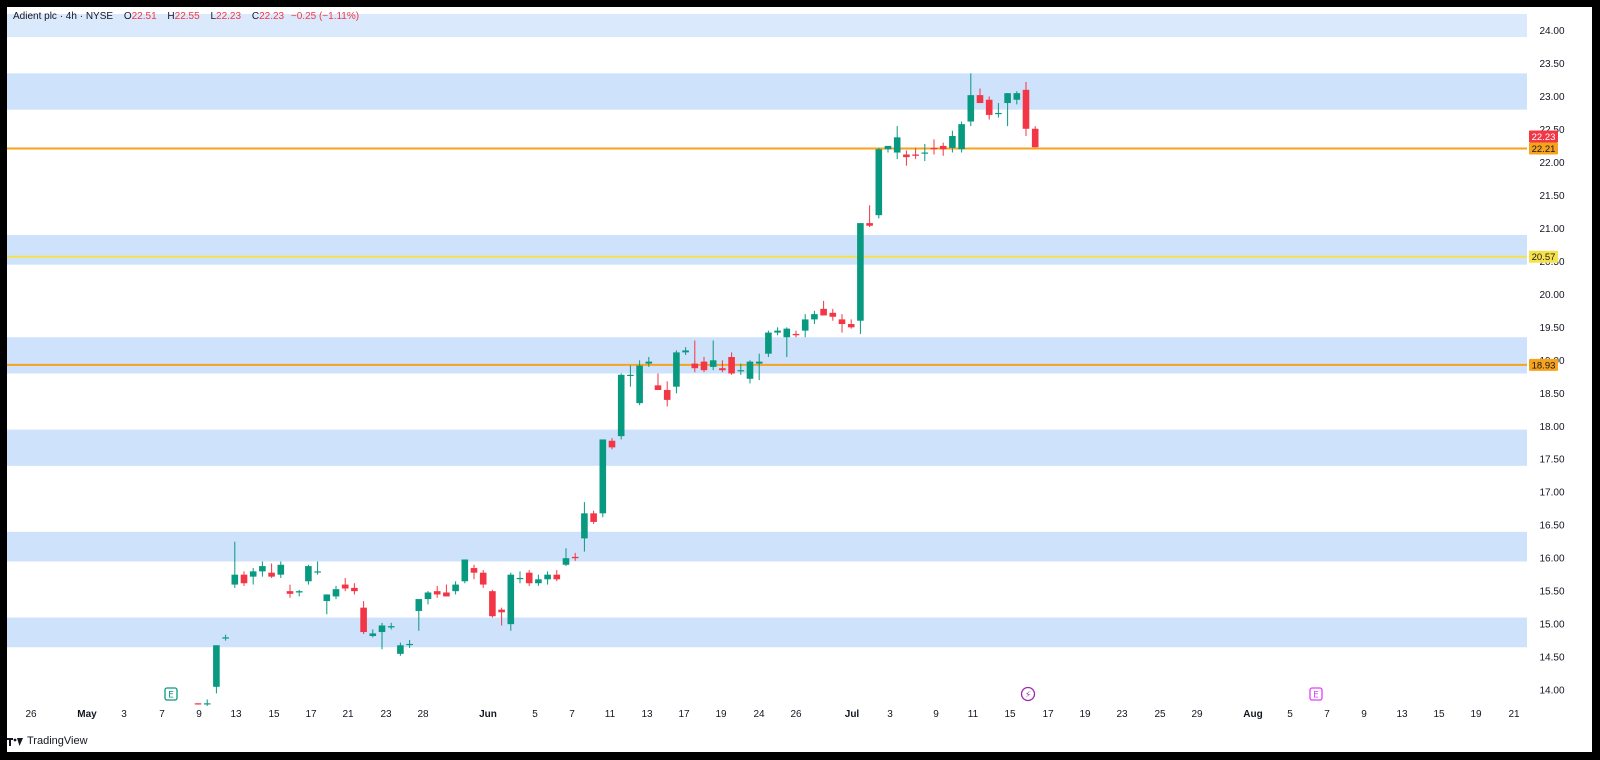 The image size is (1600, 760). Describe the element at coordinates (47, 741) in the screenshot. I see `footer-brand: TradingView` at that location.